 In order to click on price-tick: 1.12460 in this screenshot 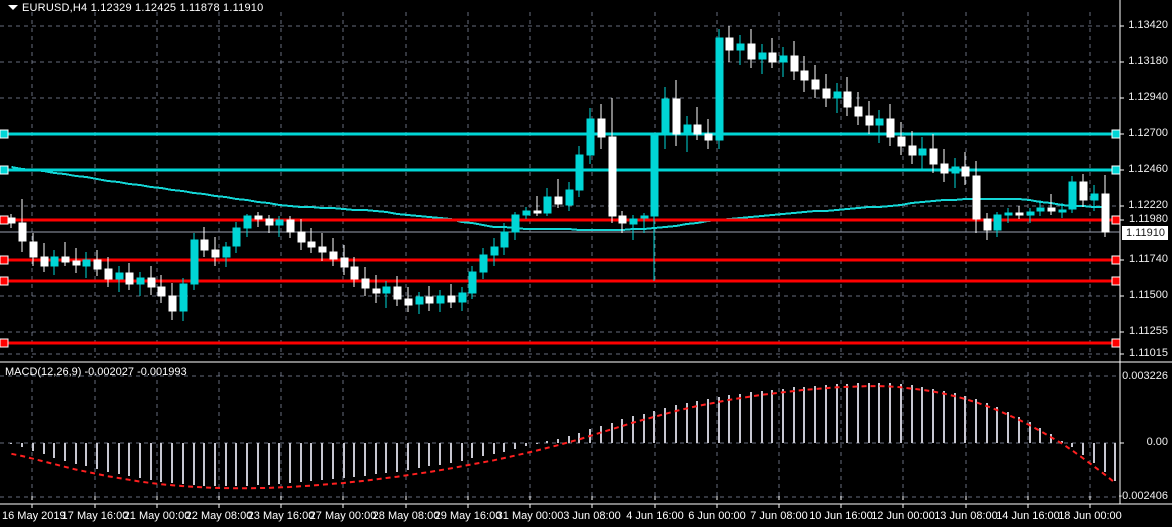, I will do `click(1148, 169)`.